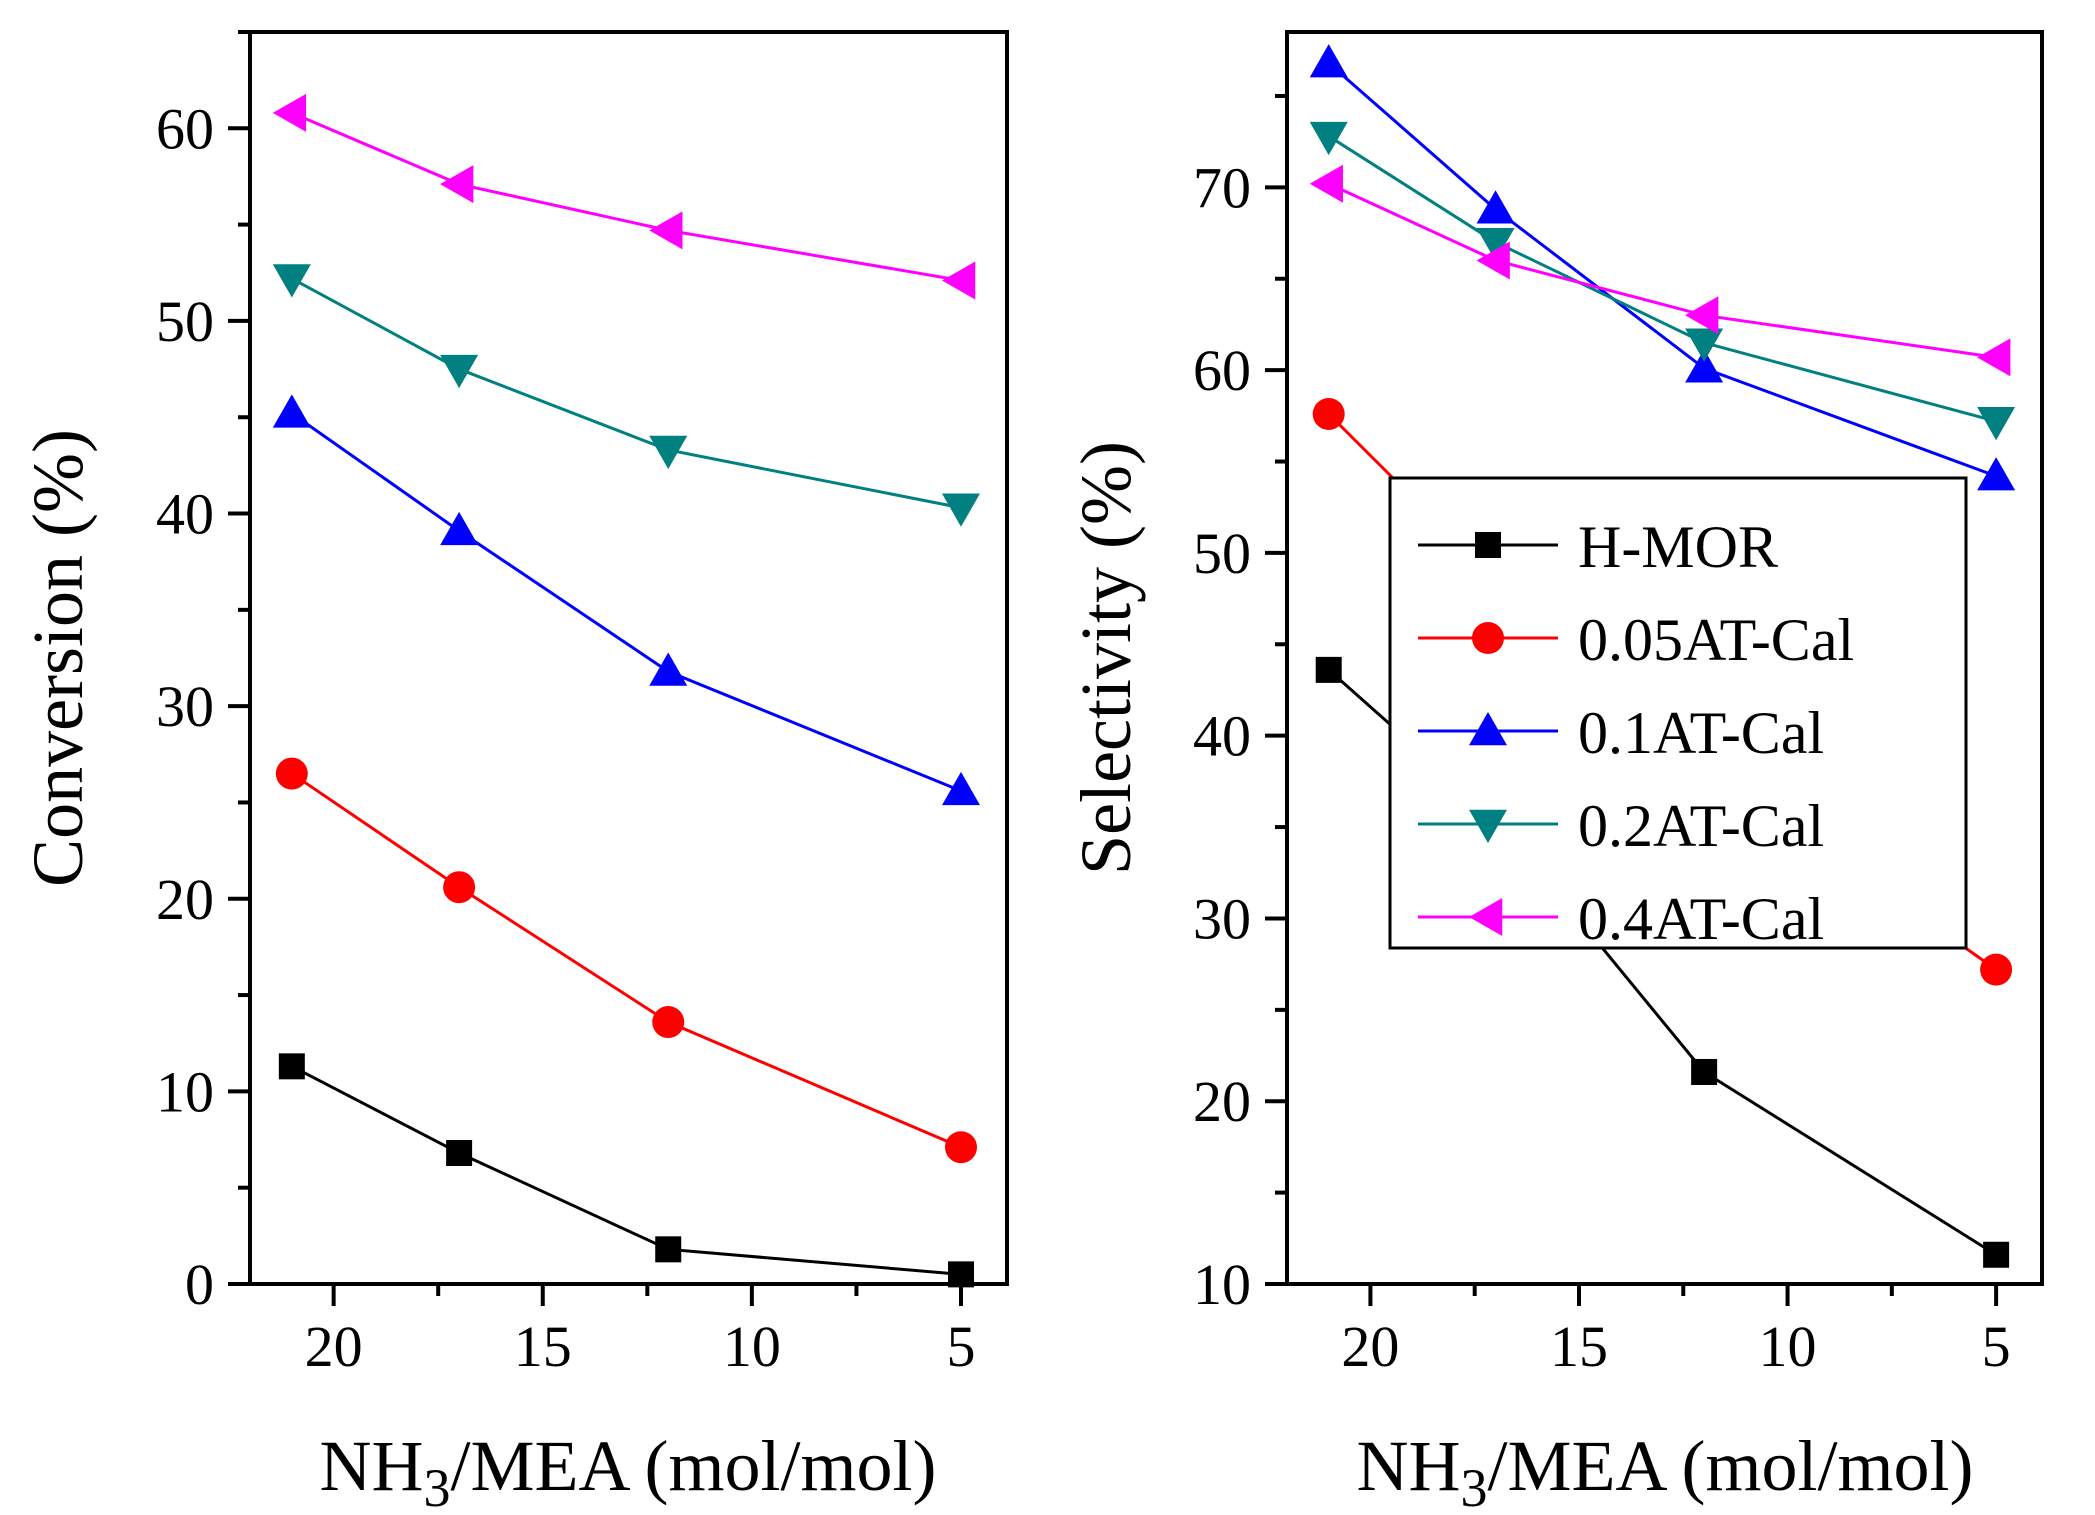  Describe the element at coordinates (626, 393) in the screenshot. I see `conversion-series-line-0.2AT-Cal` at that location.